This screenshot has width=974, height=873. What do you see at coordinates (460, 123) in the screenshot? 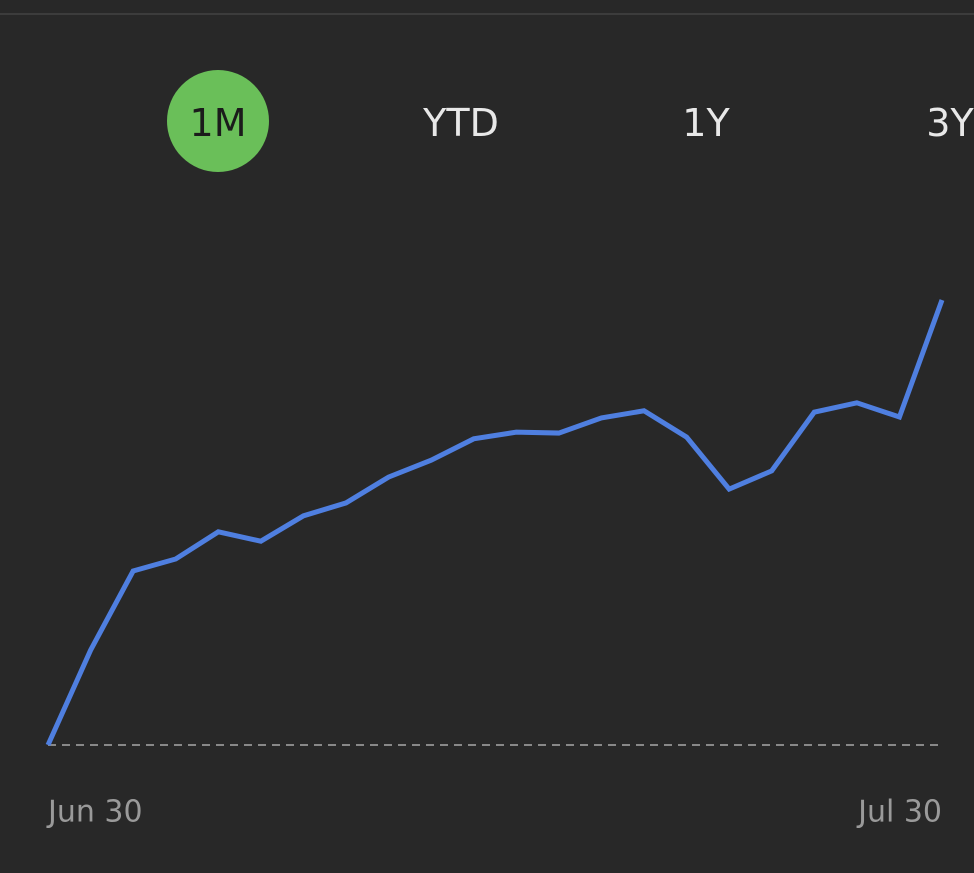
I see `tab: YTD` at bounding box center [460, 123].